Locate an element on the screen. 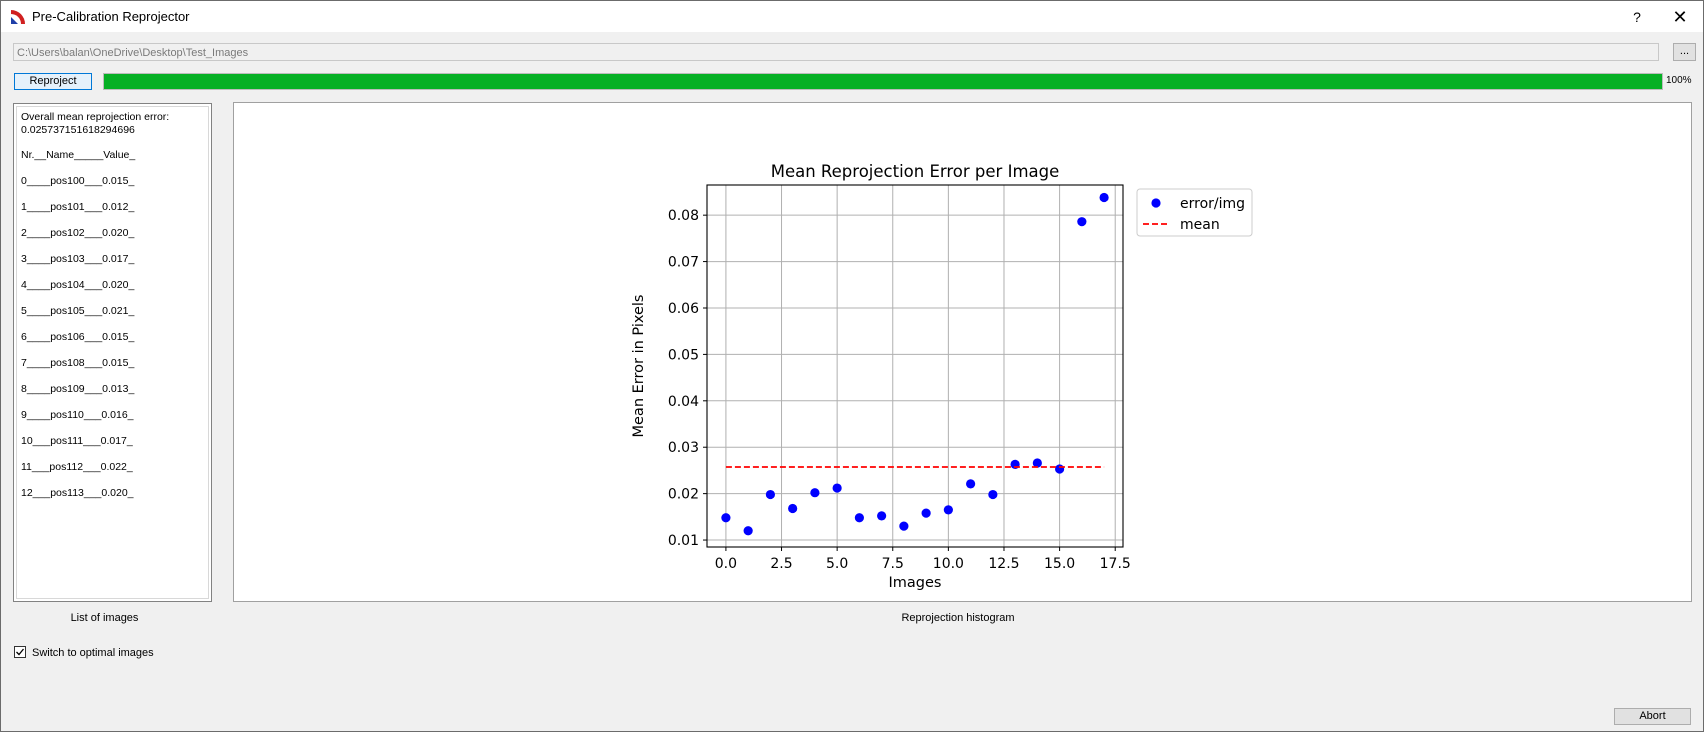 The image size is (1704, 732). y-tick-label: 0.06 is located at coordinates (683, 309).